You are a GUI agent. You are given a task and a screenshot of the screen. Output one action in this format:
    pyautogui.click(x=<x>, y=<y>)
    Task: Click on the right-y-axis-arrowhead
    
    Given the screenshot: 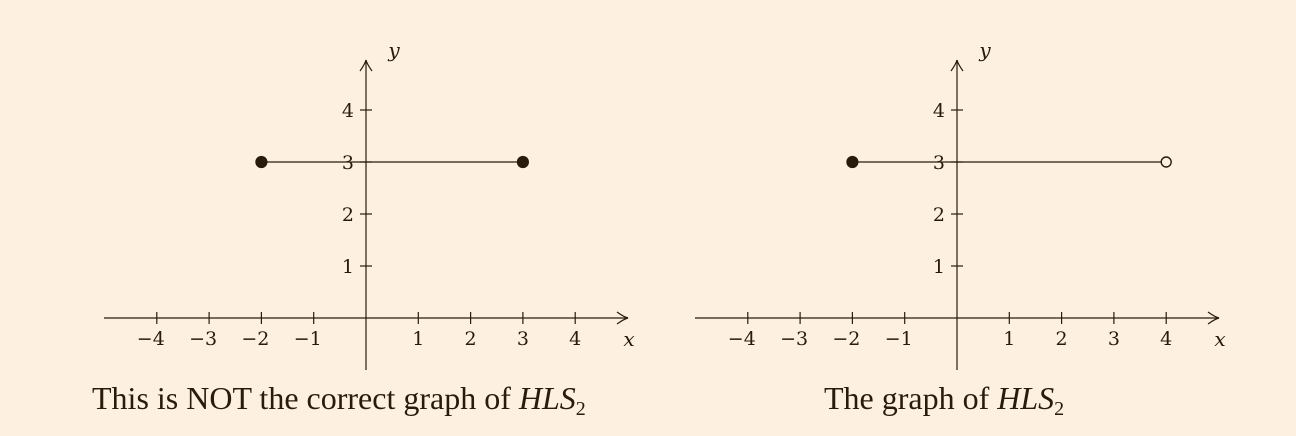 What is the action you would take?
    pyautogui.click(x=957, y=65)
    